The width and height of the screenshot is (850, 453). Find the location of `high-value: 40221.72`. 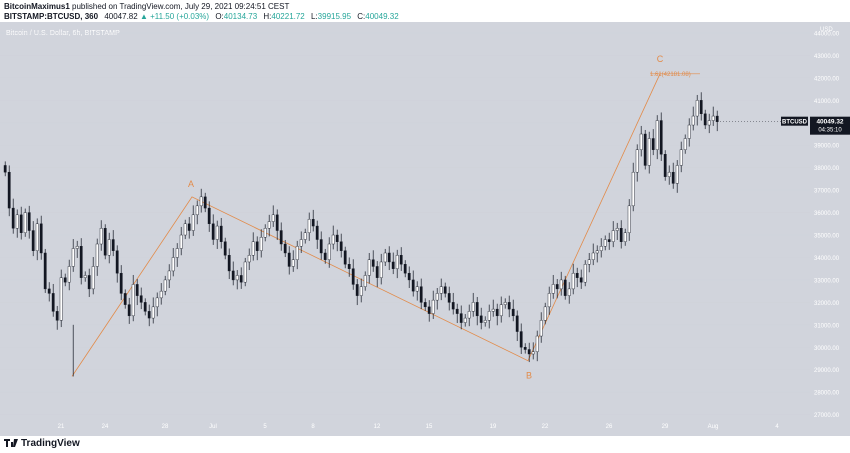

high-value: 40221.72 is located at coordinates (288, 16).